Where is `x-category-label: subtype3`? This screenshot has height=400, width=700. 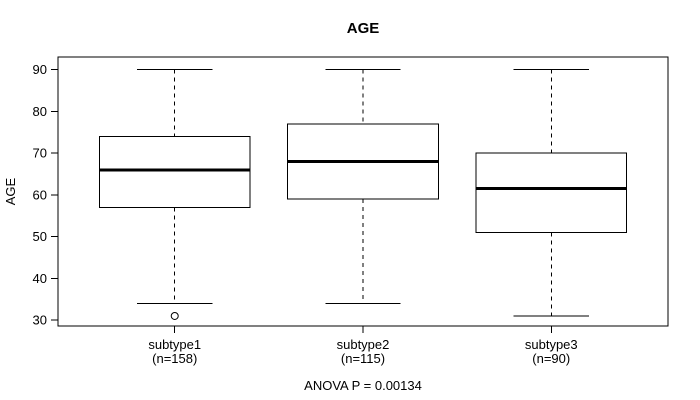
x-category-label: subtype3 is located at coordinates (551, 344).